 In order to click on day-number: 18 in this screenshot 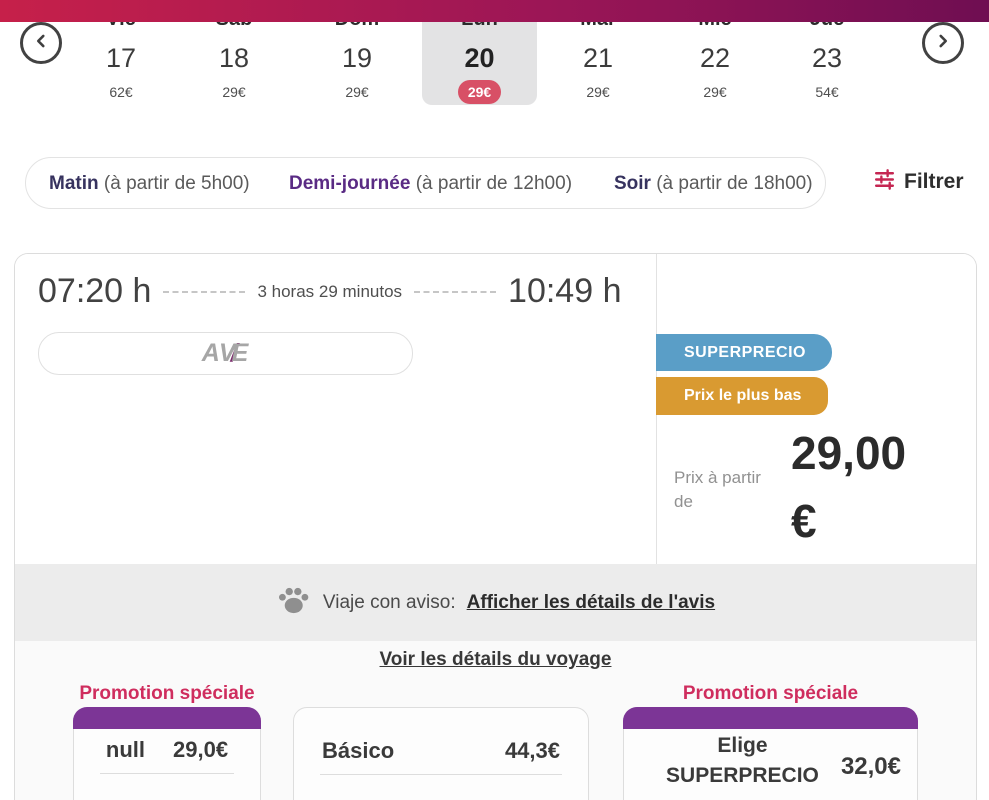, I will do `click(234, 58)`.